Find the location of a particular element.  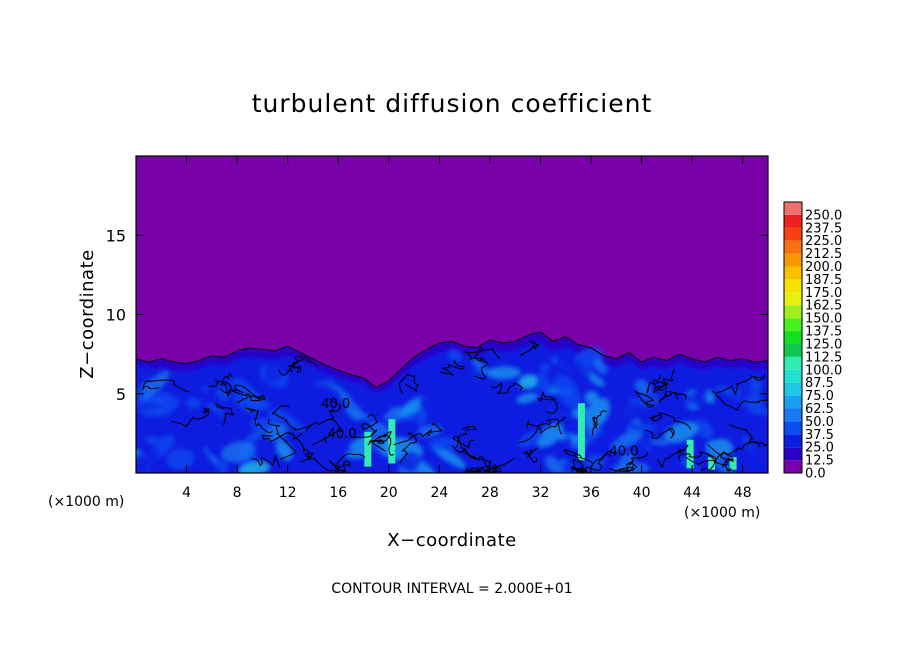

colorbar-level-label: 212.5 is located at coordinates (823, 254).